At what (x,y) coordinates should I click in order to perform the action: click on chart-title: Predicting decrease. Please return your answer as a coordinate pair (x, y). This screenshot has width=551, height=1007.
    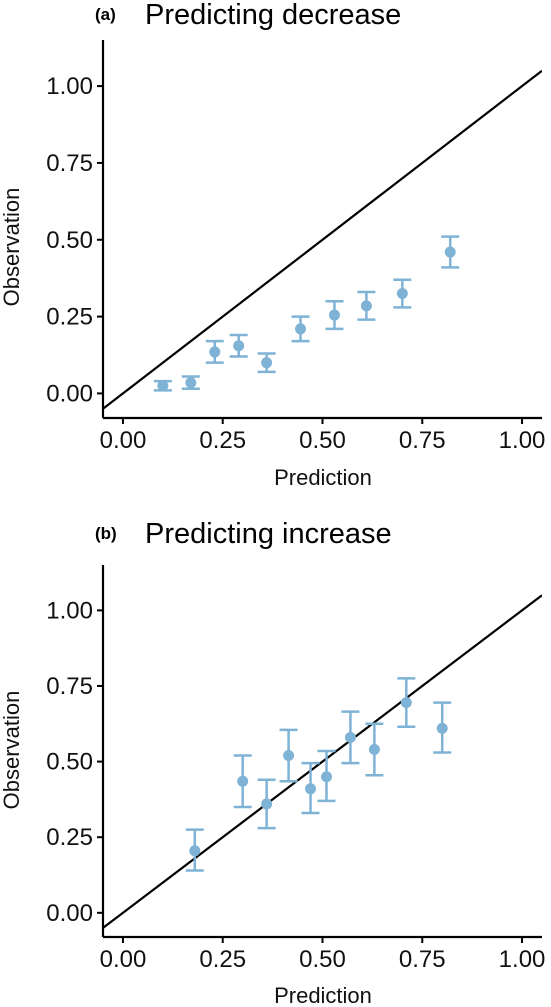
    Looking at the image, I should click on (273, 15).